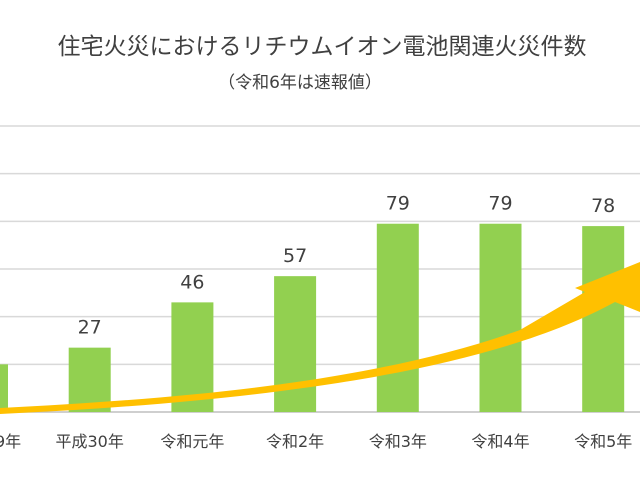 This screenshot has height=480, width=640. I want to click on chart-title: 住宅火災におけるリチウムイオン電池関連火災件数, so click(322, 47).